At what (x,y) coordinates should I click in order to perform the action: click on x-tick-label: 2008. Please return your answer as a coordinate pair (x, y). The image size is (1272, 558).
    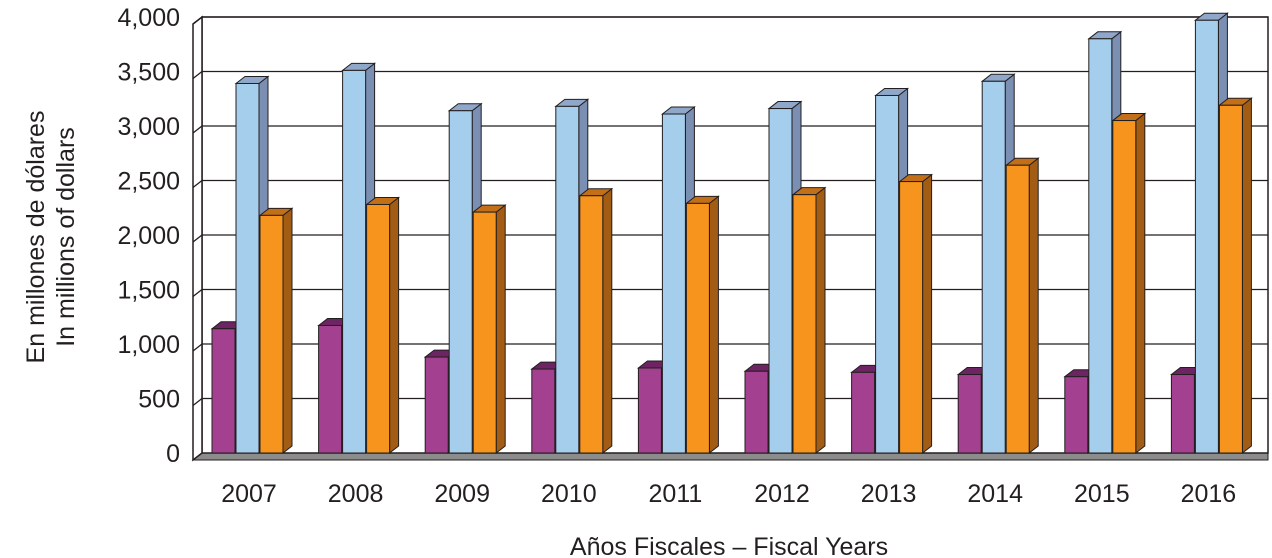
    Looking at the image, I should click on (356, 494).